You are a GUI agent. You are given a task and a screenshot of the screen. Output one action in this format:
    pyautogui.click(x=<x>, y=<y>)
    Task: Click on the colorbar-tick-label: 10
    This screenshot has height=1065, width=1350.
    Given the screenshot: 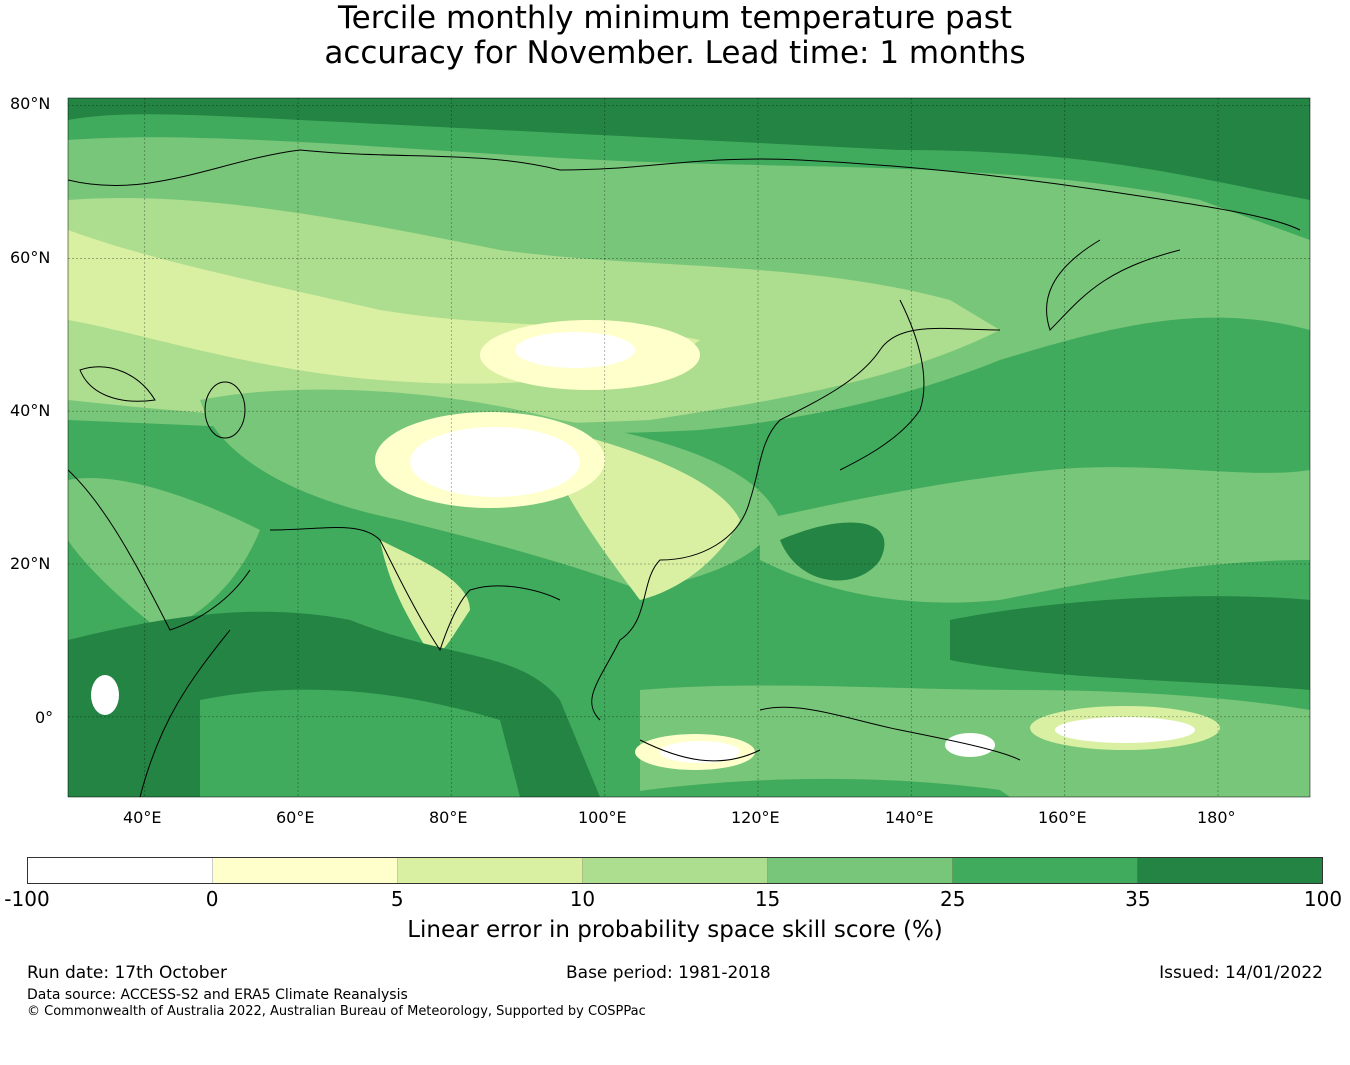 What is the action you would take?
    pyautogui.click(x=582, y=899)
    